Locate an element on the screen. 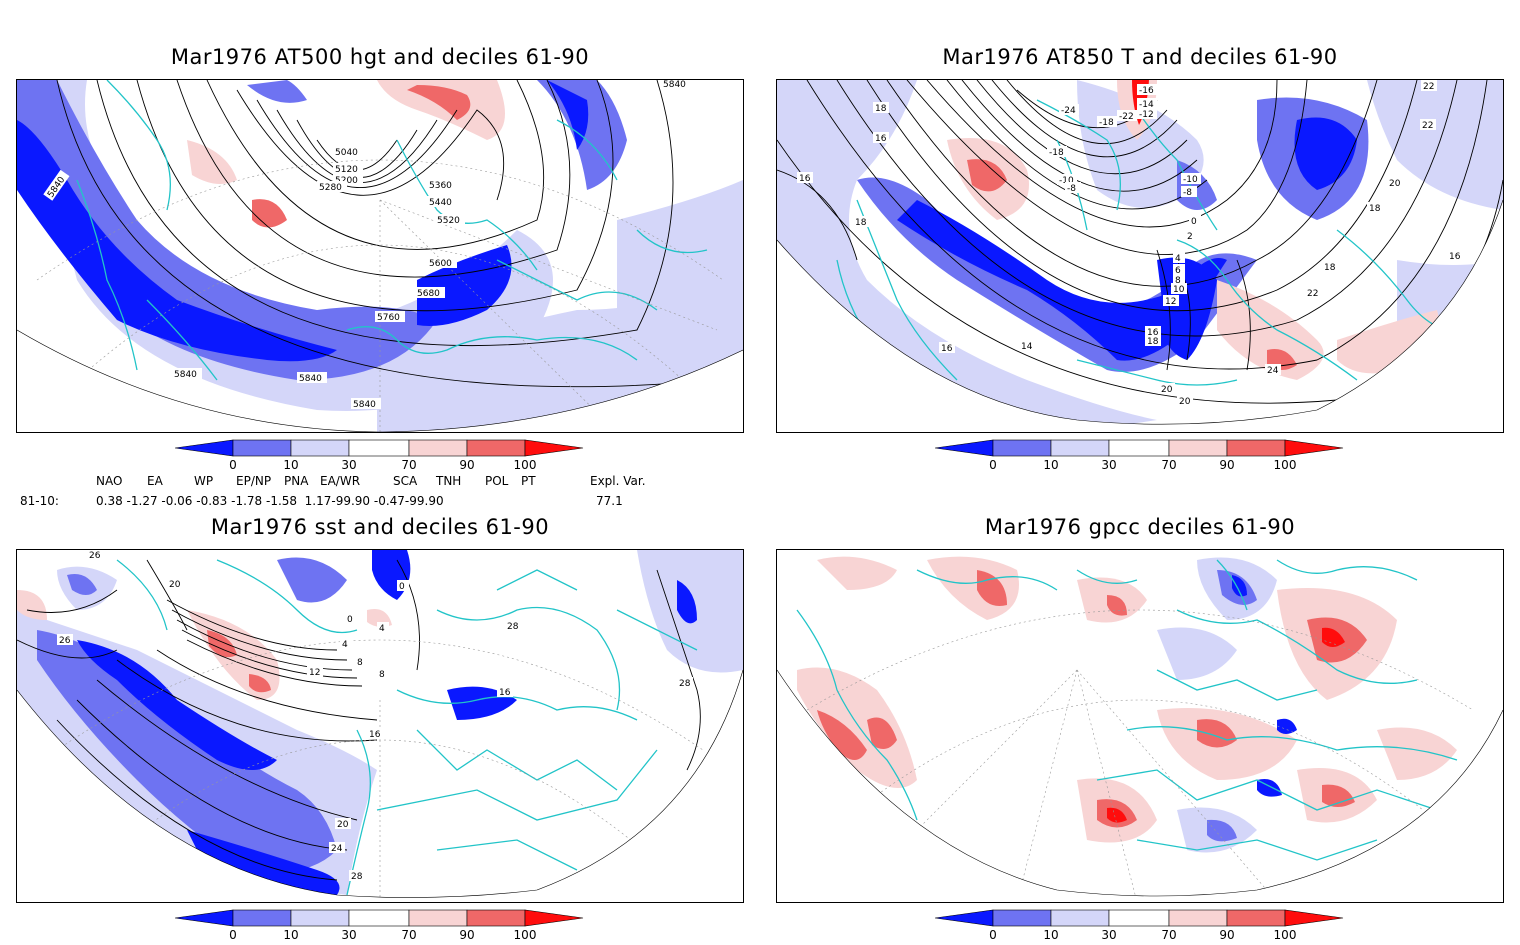  contour-label: 0 is located at coordinates (402, 587).